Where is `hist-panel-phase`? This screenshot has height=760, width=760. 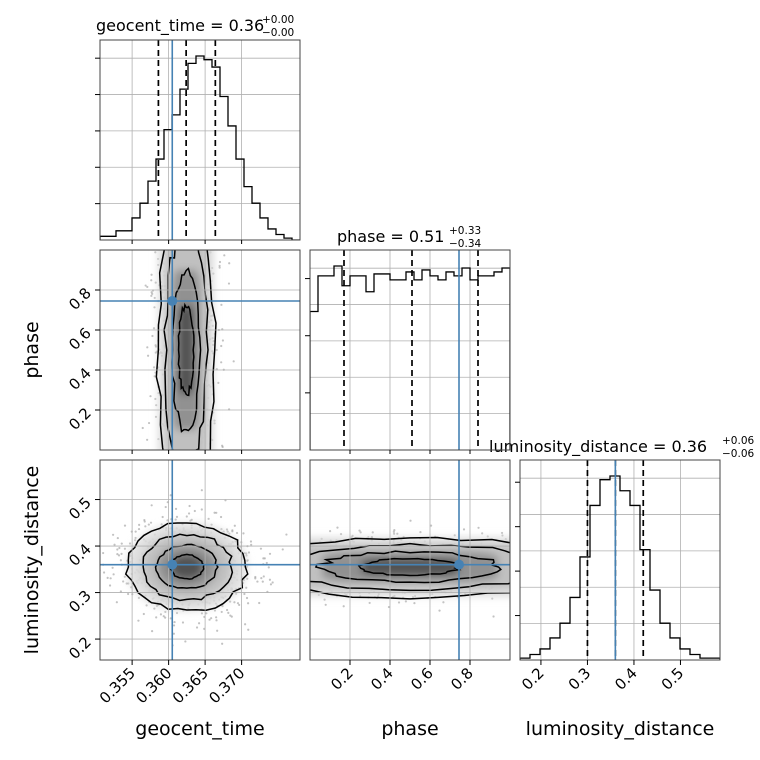 hist-panel-phase is located at coordinates (410, 350).